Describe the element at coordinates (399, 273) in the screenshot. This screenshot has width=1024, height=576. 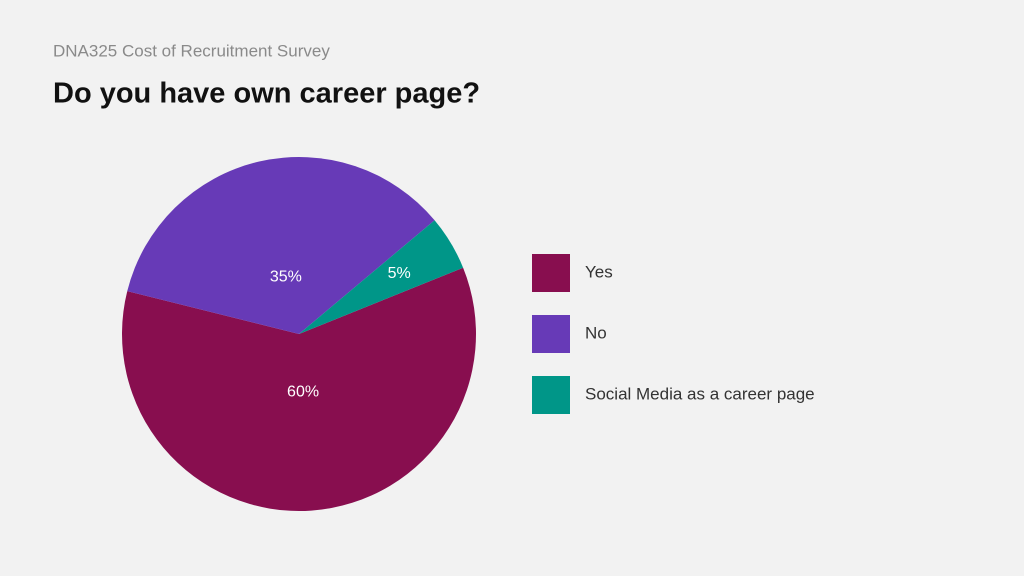
I see `value-label: 5%` at that location.